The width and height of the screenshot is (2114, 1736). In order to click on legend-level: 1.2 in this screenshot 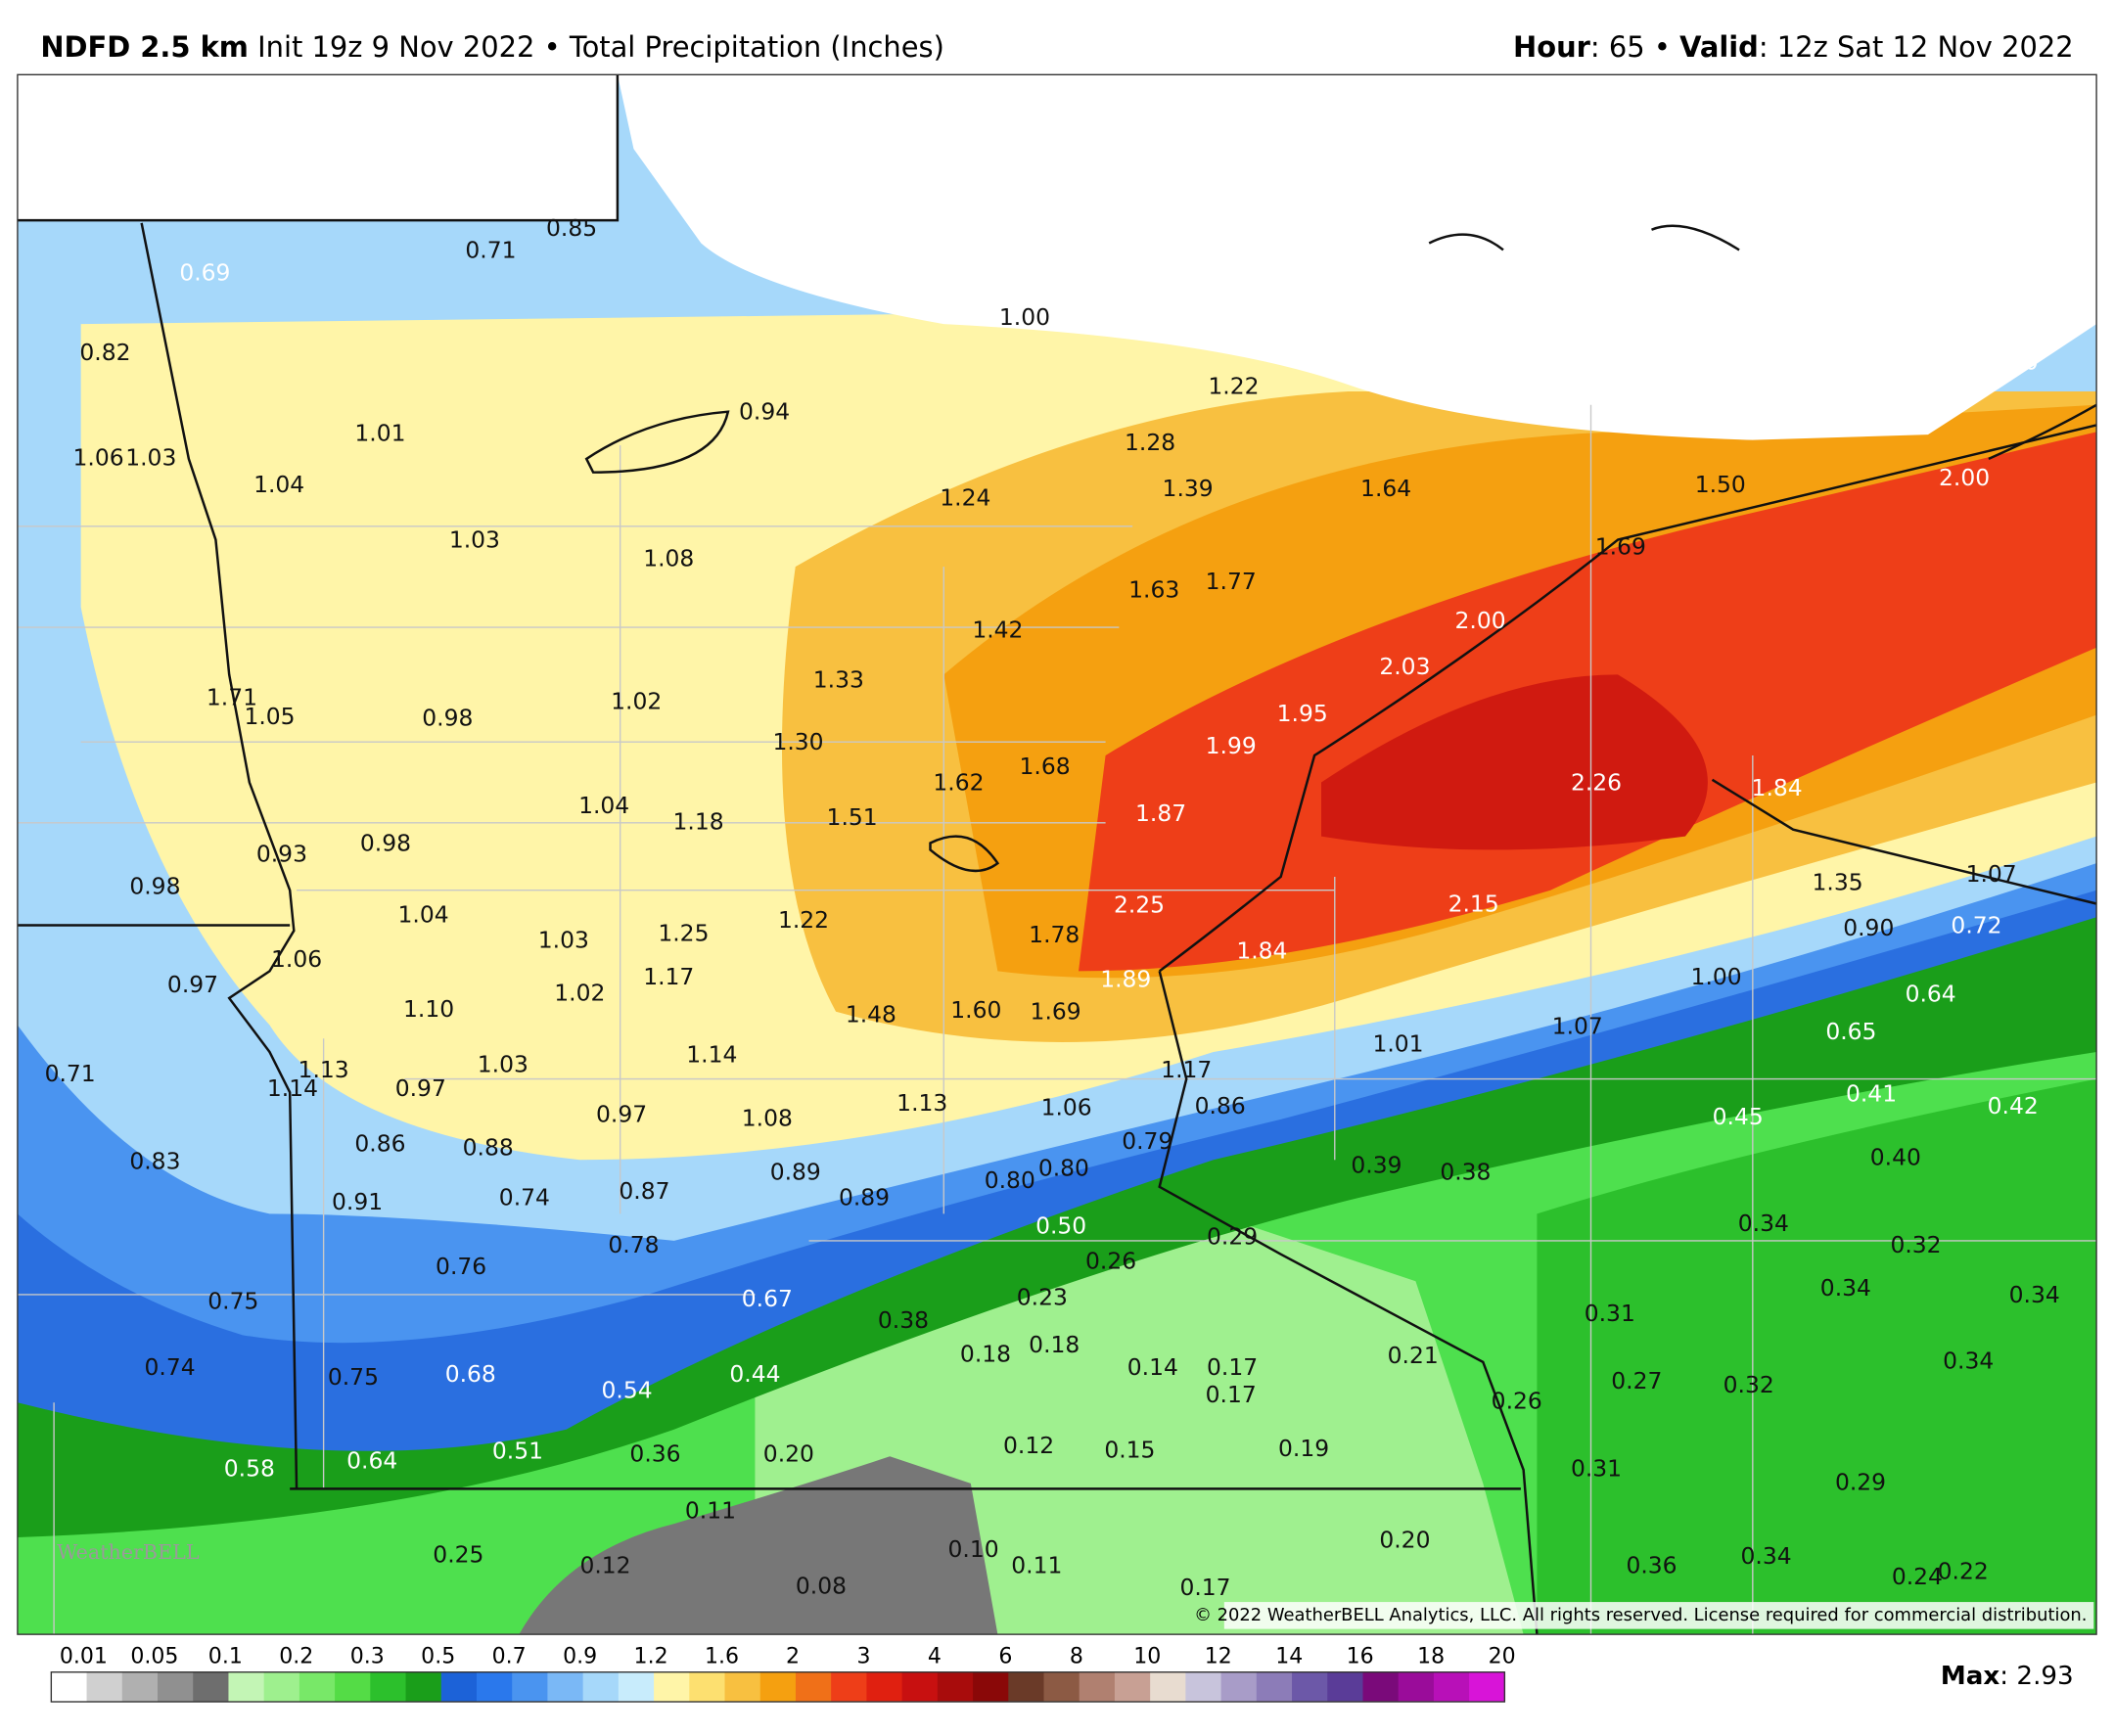, I will do `click(651, 1657)`.